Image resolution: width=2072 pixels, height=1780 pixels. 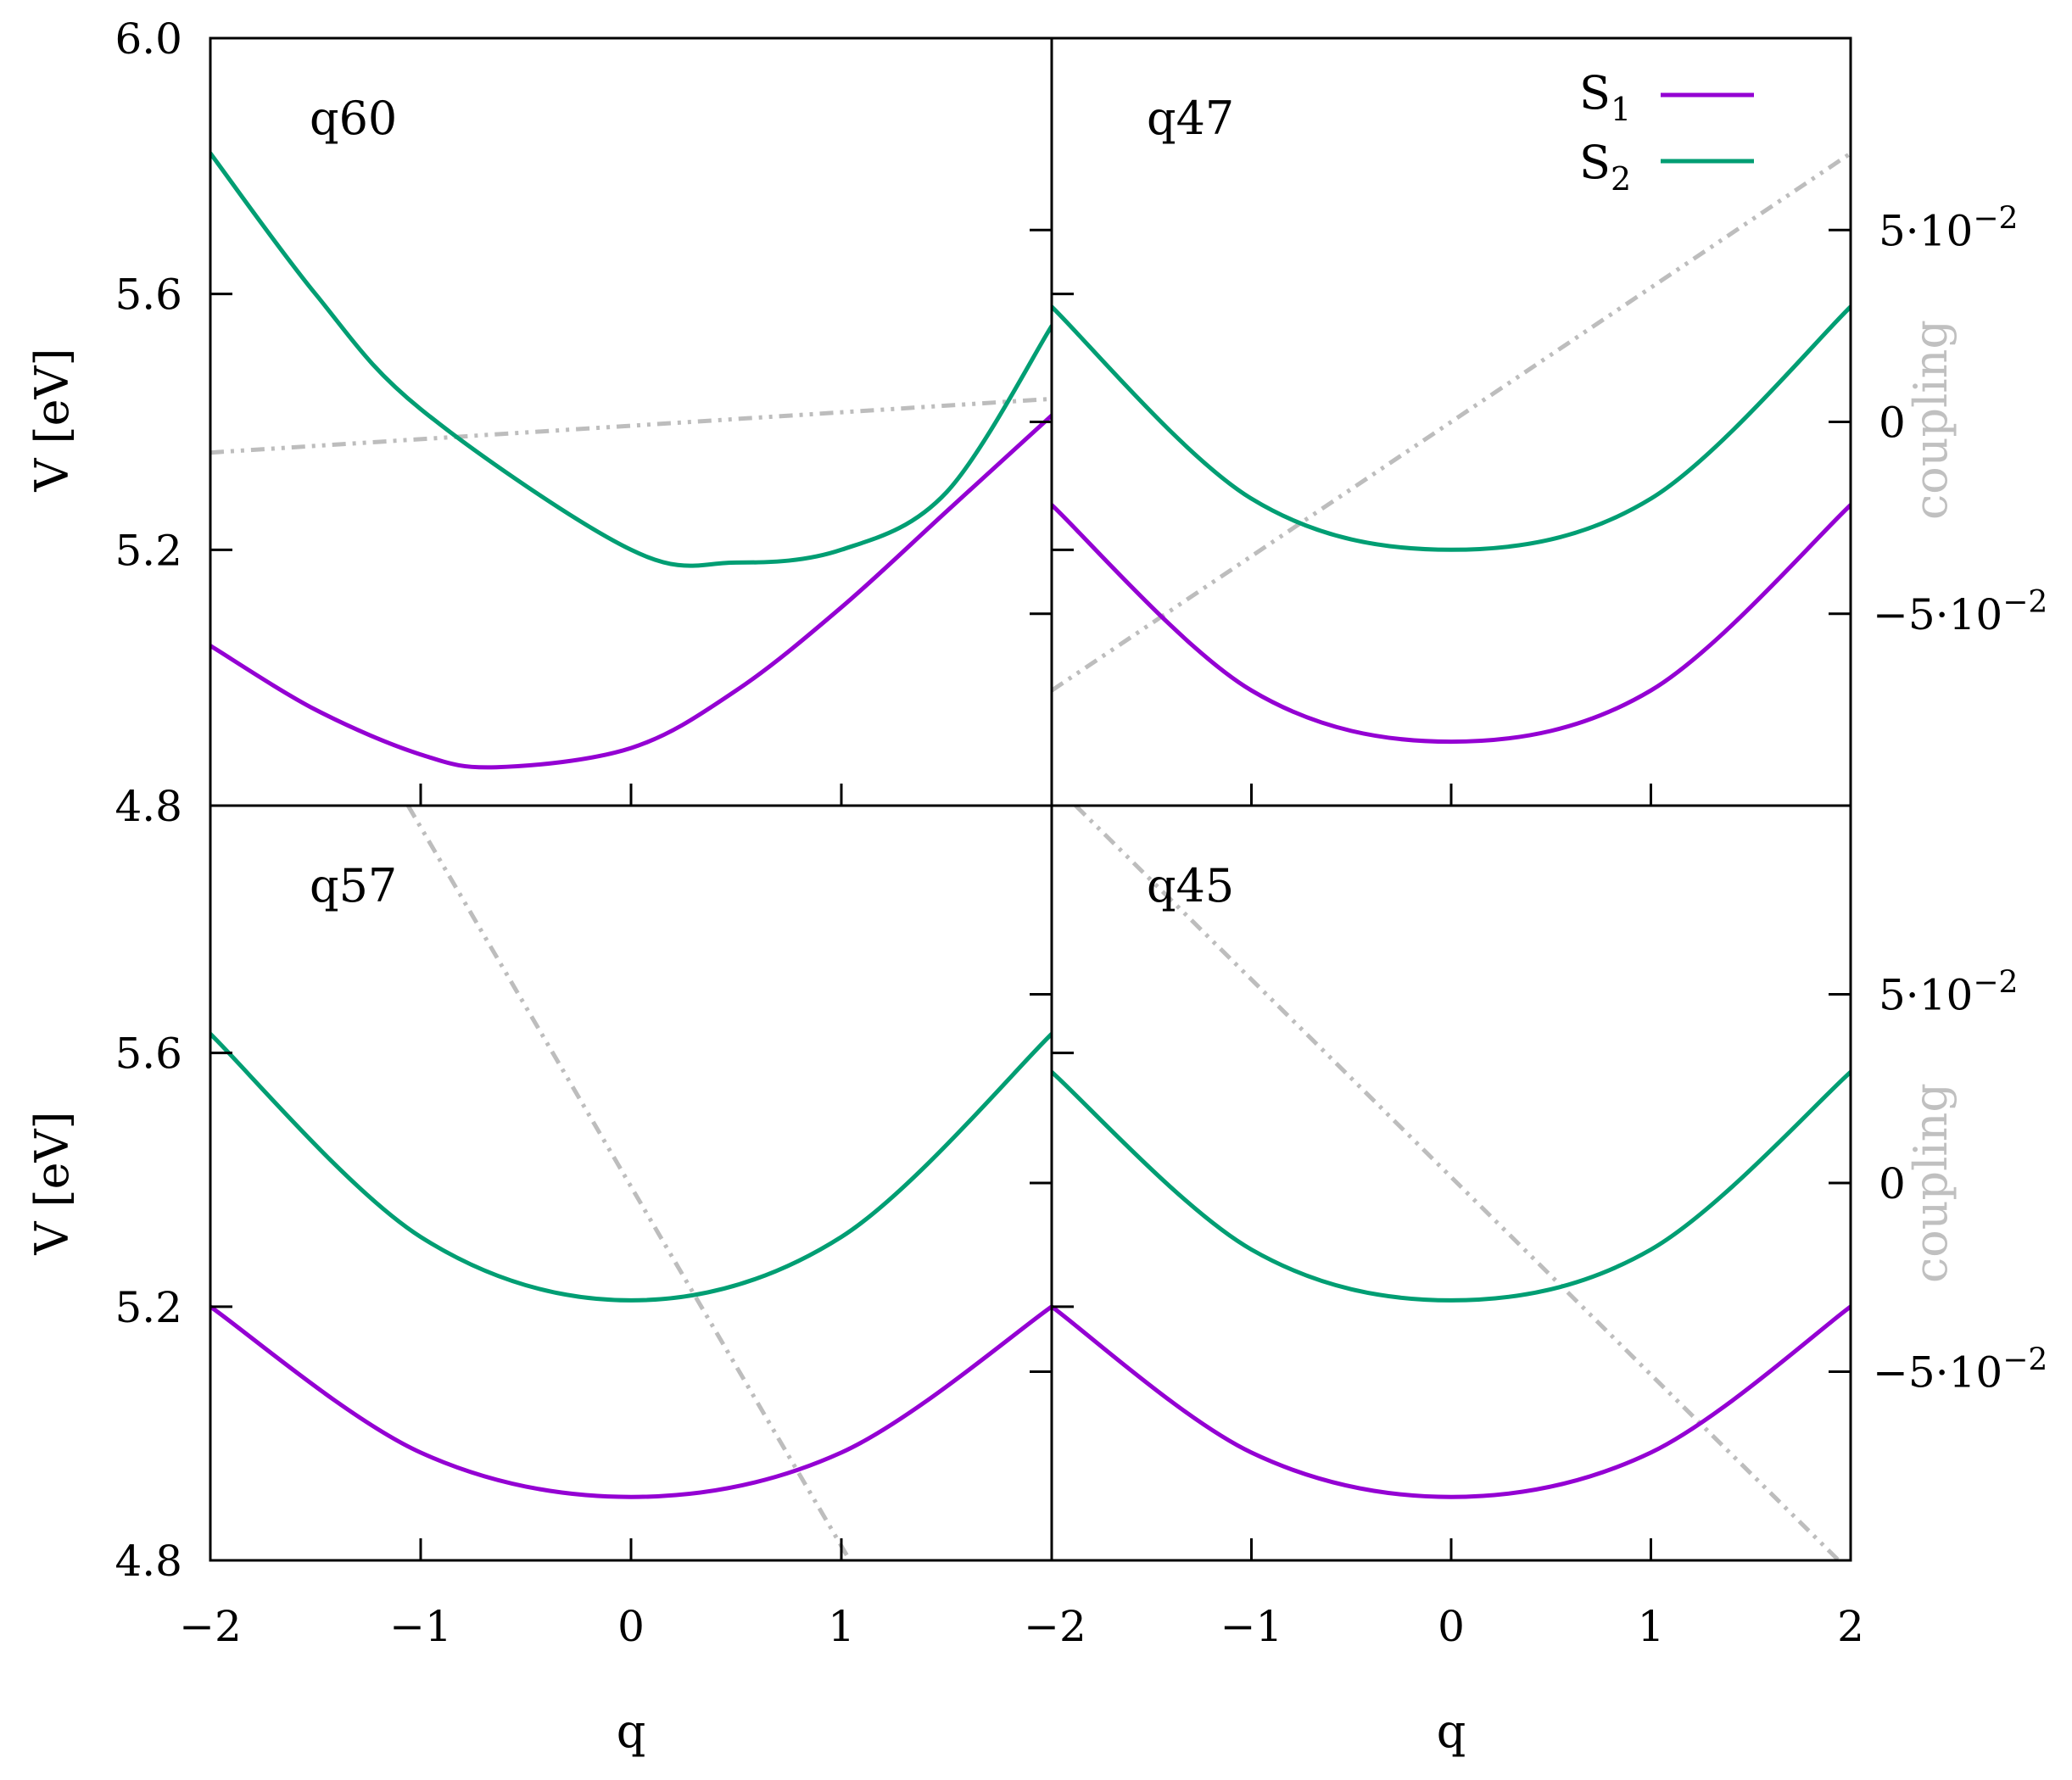 I want to click on coupling-line-q57, so click(x=628, y=1183).